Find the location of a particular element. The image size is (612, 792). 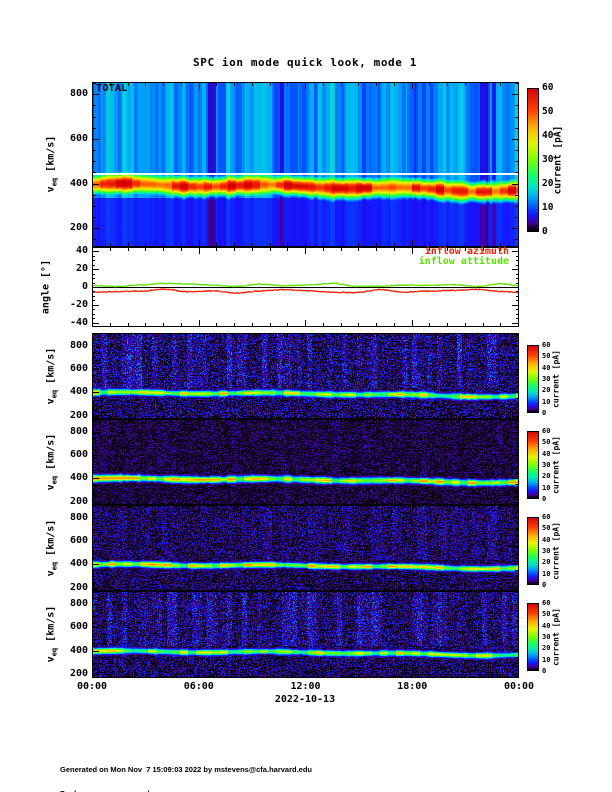

y-axis-label-velocity-sub4: veq [km/s] is located at coordinates (52, 634).